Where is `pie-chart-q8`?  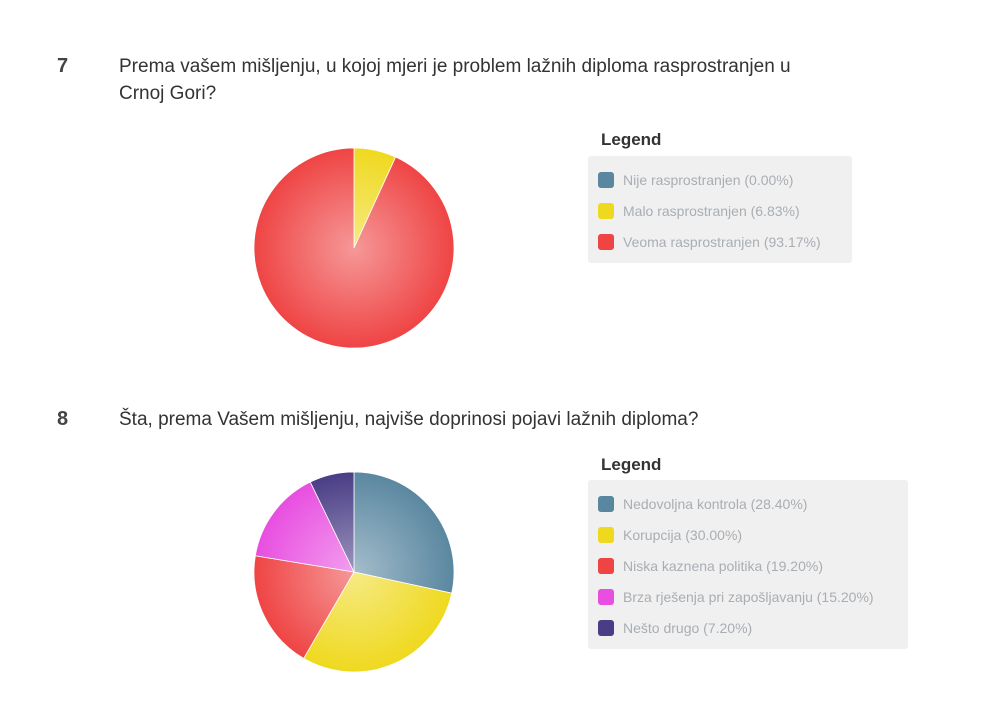
pie-chart-q8 is located at coordinates (354, 572).